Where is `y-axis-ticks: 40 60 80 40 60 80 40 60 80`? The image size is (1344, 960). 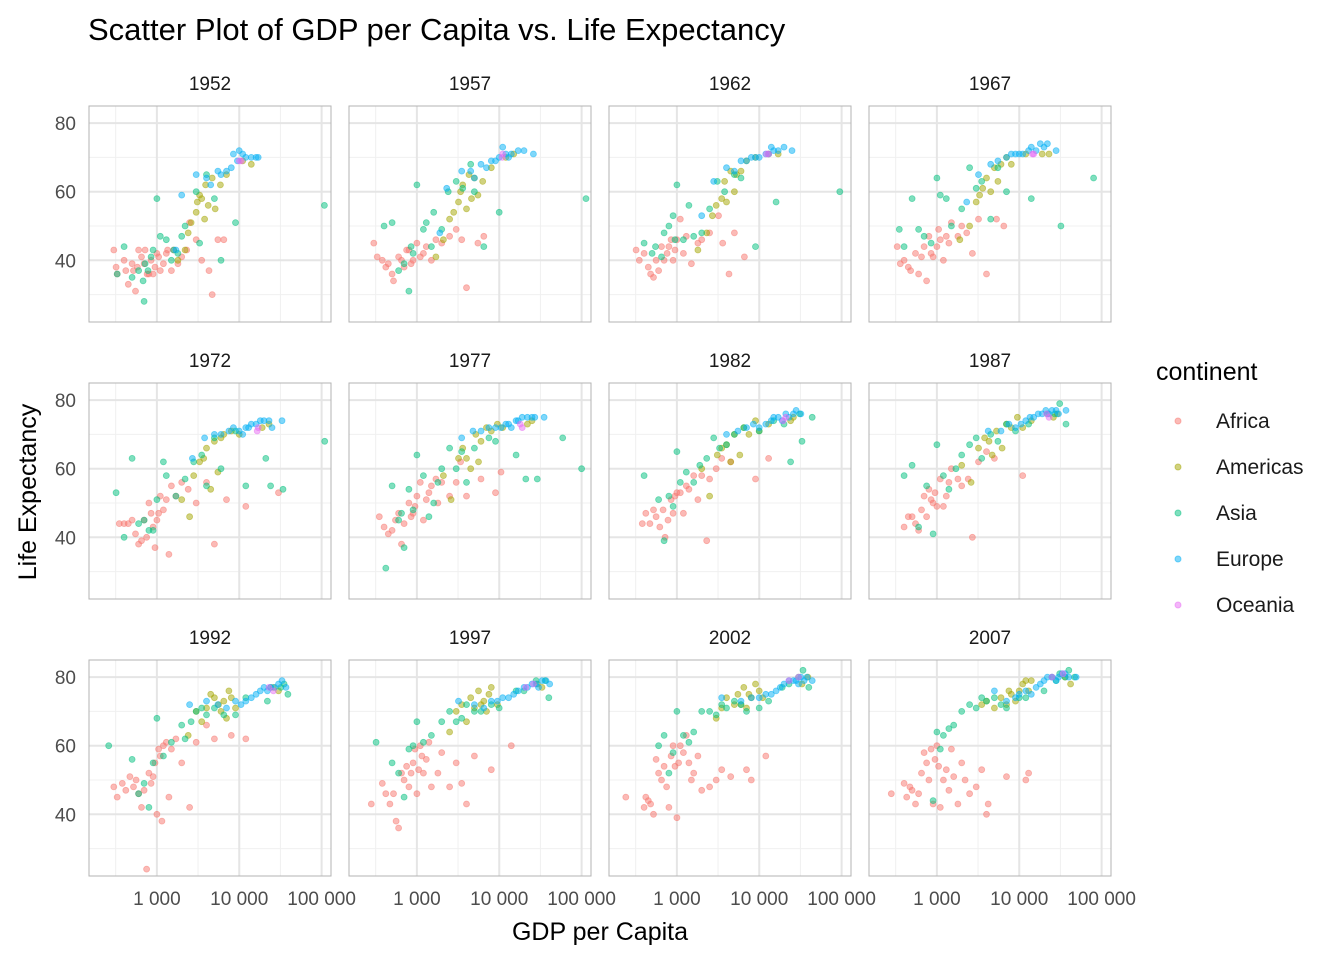
y-axis-ticks: 40 60 80 40 60 80 40 60 80 is located at coordinates (65, 470).